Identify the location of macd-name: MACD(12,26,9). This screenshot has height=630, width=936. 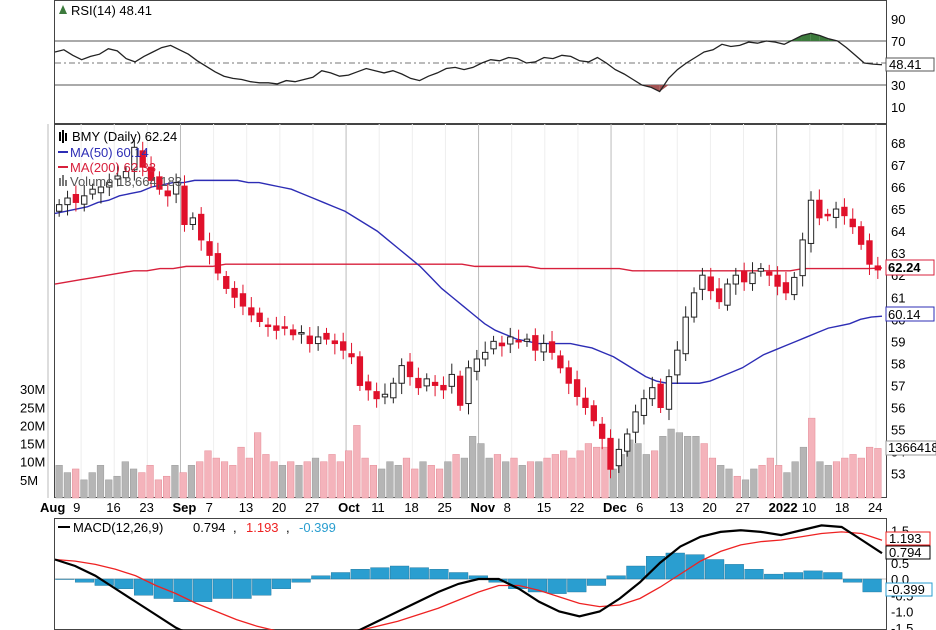
(118, 527).